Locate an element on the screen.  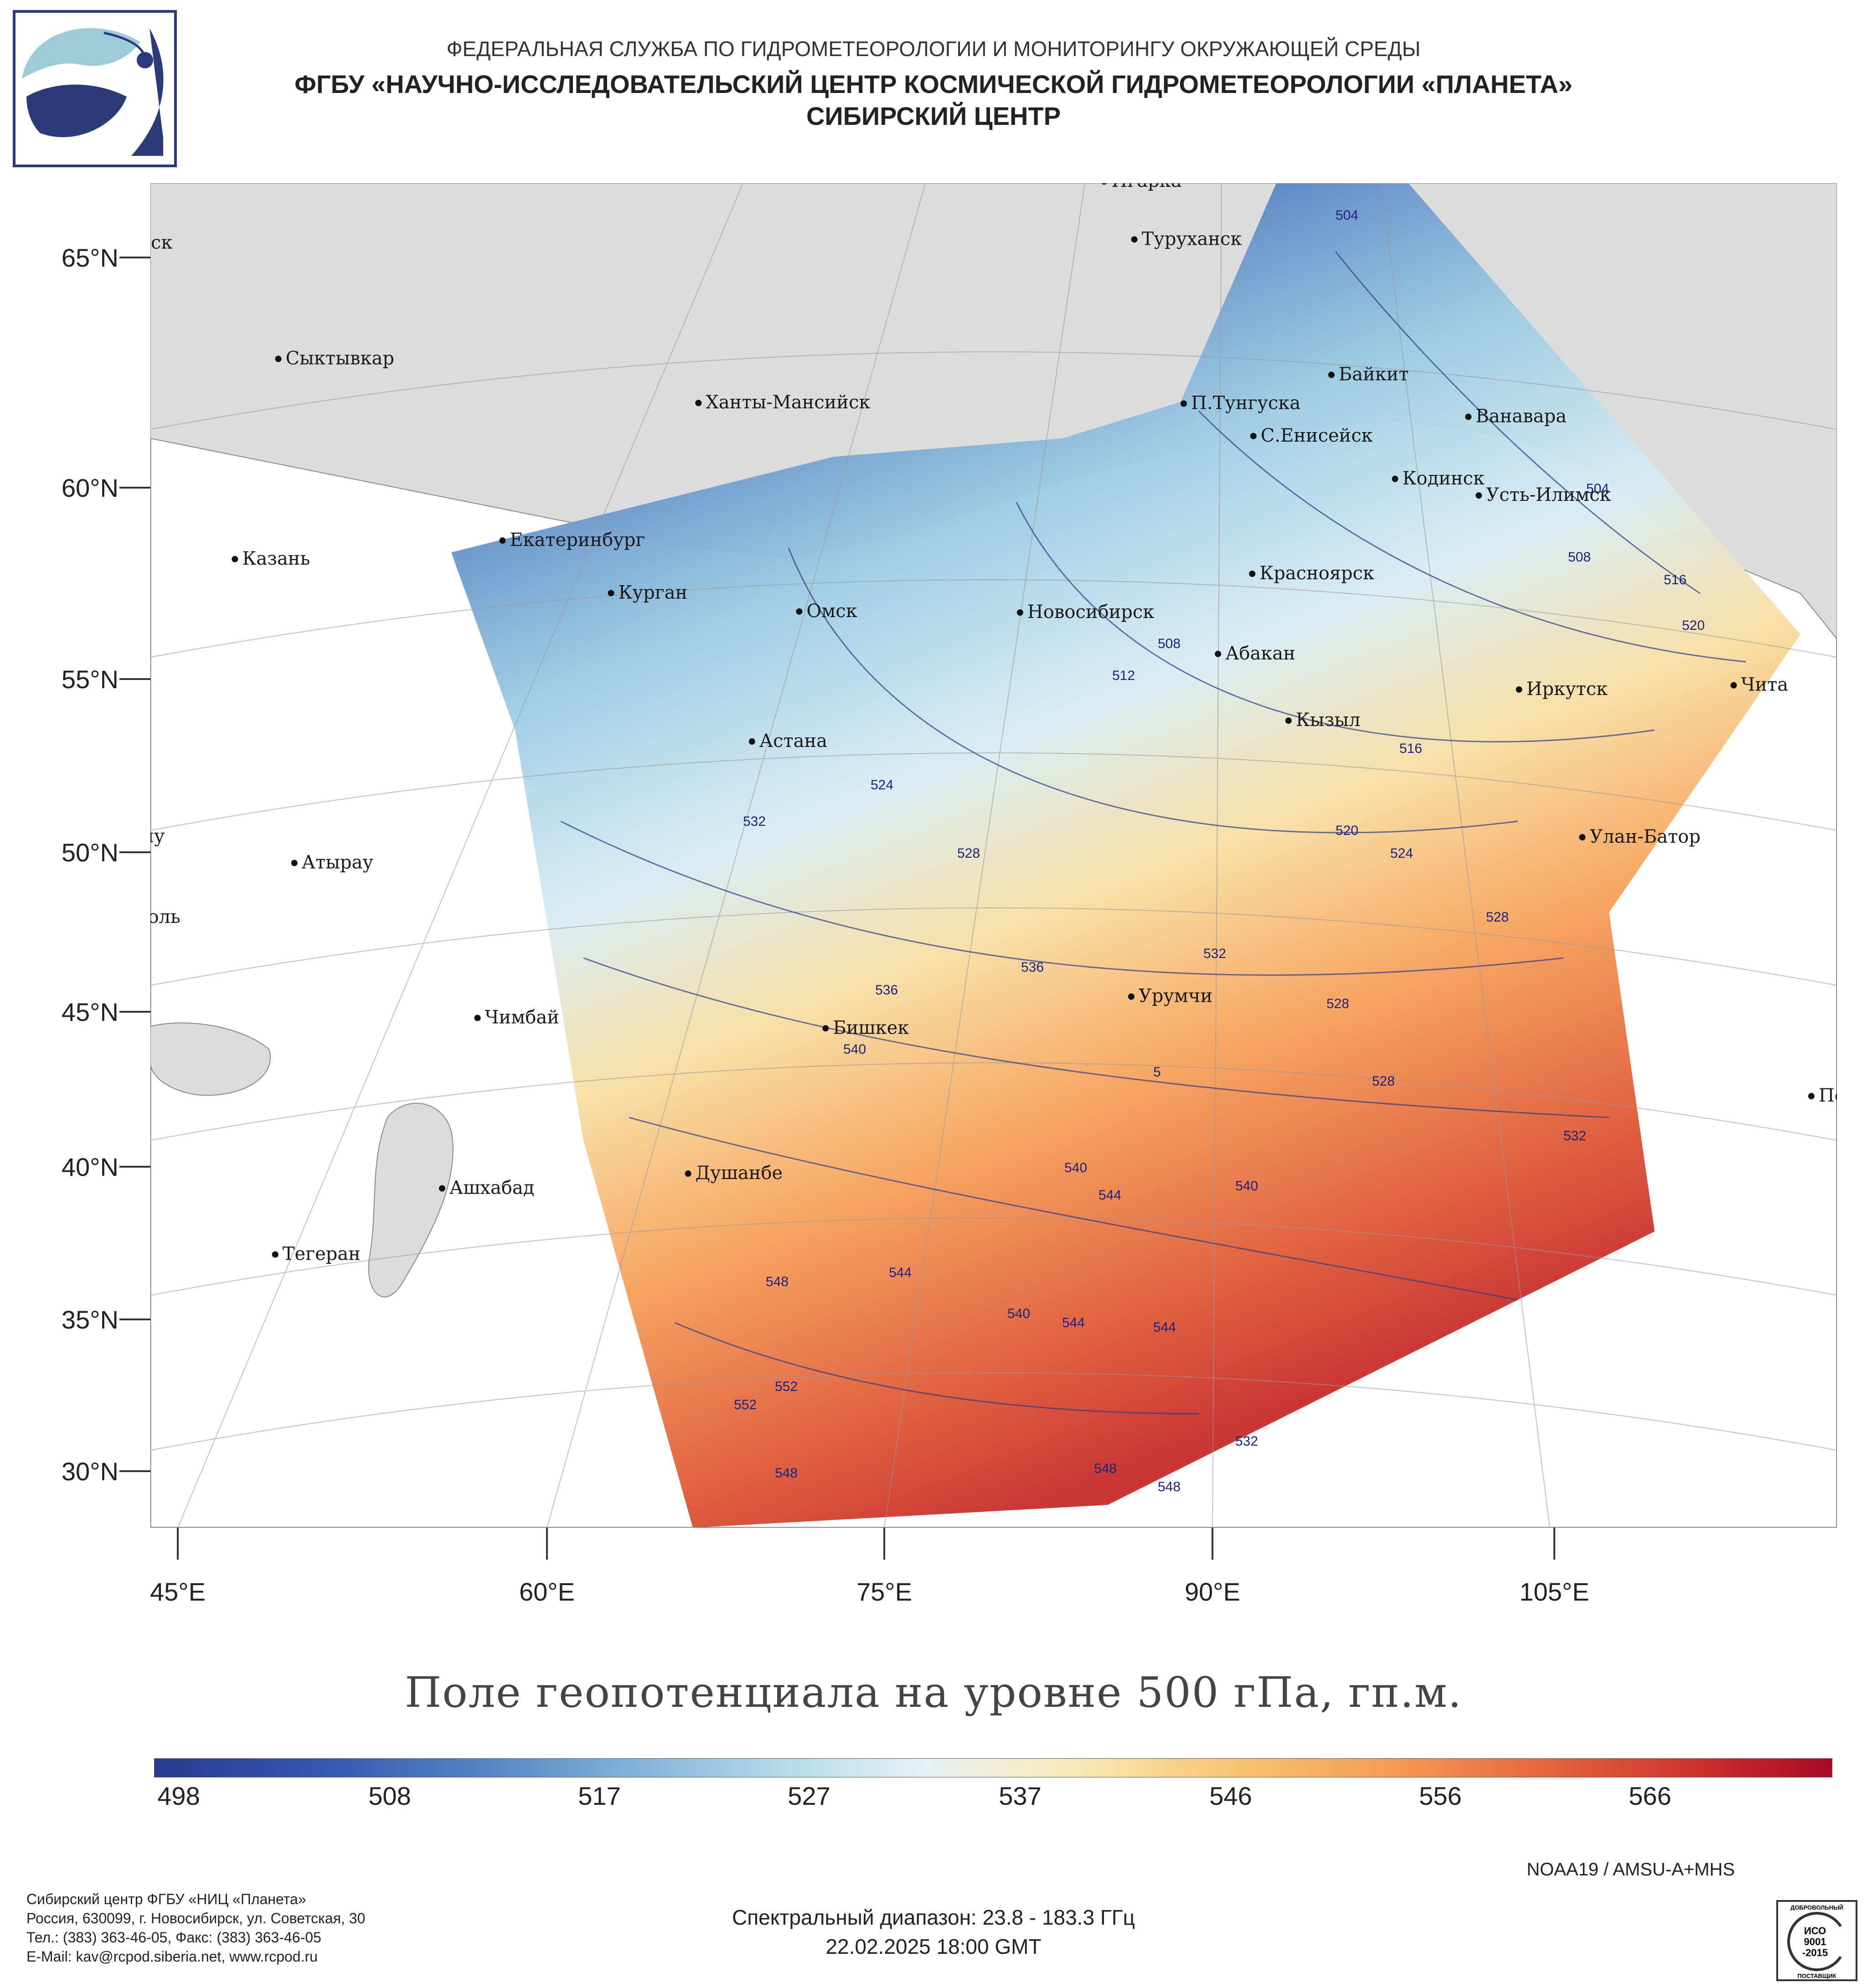
city-label: Ашхабад is located at coordinates (491, 1188).